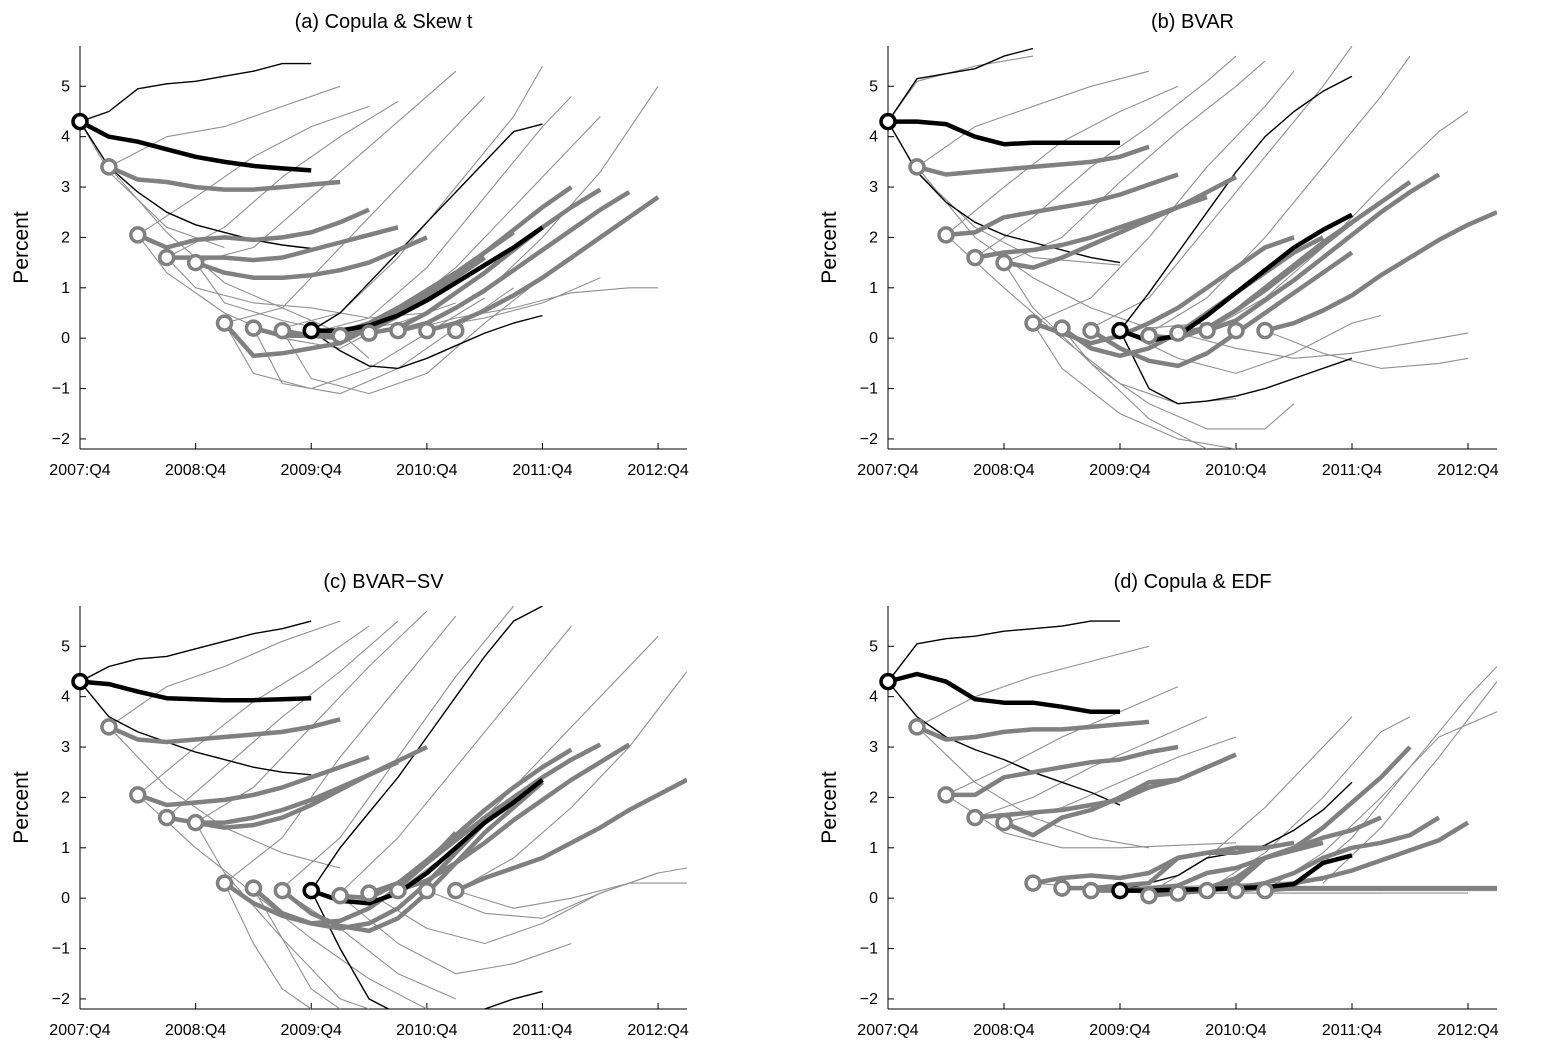  What do you see at coordinates (65, 697) in the screenshot?
I see `y-tick-label: 4` at bounding box center [65, 697].